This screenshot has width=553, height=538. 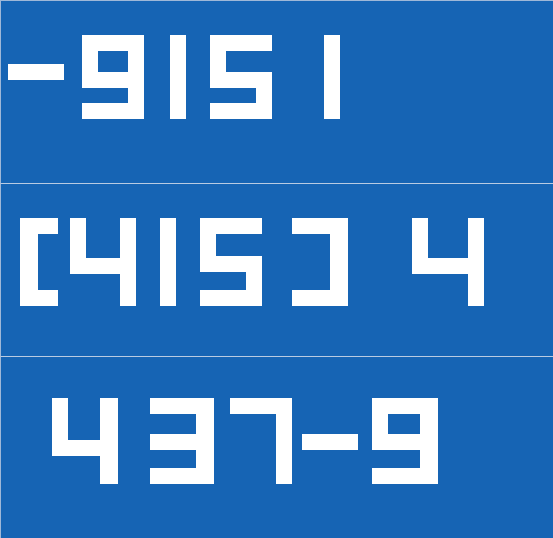 What do you see at coordinates (405, 441) in the screenshot?
I see `glyph-9b` at bounding box center [405, 441].